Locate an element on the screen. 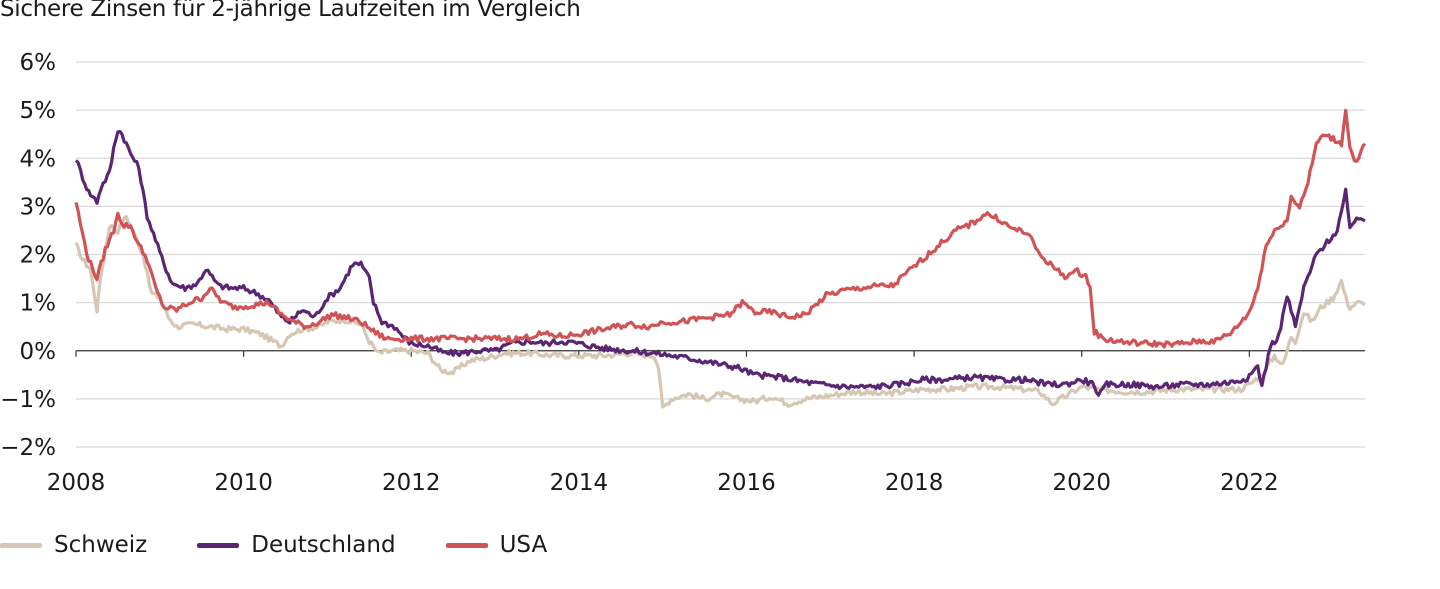  y-tick-label: 2% is located at coordinates (38, 256).